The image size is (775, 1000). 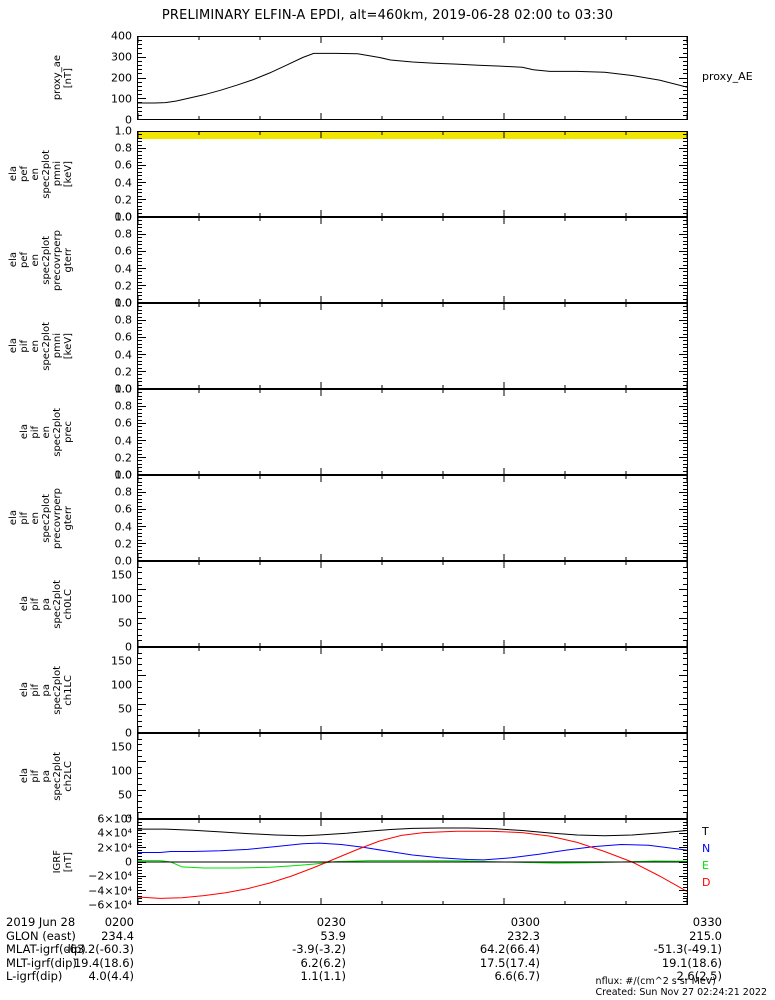 I want to click on y-axis-title-ela-pif-en-precovrperp-gterr: ela pif en spec2plot precovrperp gterr, so click(x=41, y=518).